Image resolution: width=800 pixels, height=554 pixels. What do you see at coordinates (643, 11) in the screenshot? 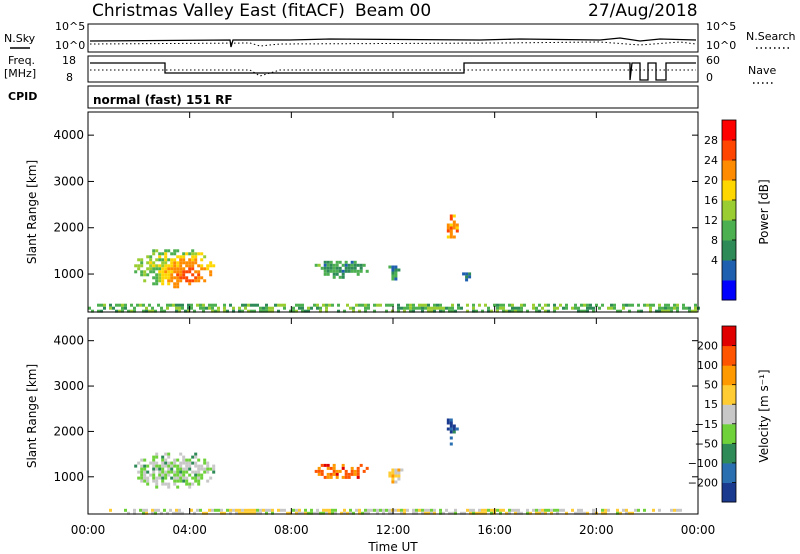
I see `date-title: 27/Aug/2018` at bounding box center [643, 11].